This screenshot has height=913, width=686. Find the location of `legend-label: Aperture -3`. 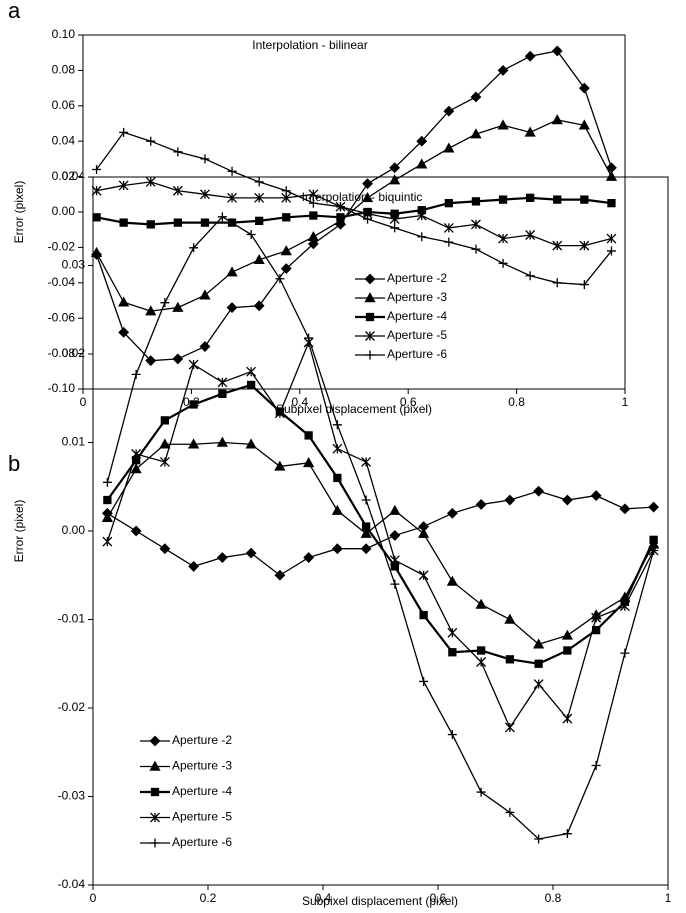

legend-label: Aperture -3 is located at coordinates (417, 297).